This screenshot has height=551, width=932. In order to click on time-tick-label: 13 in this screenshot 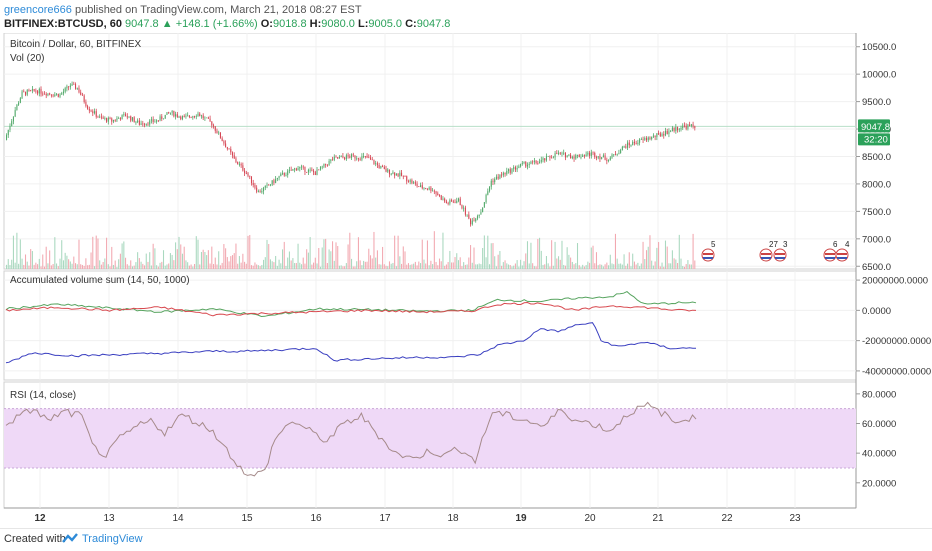, I will do `click(109, 518)`.